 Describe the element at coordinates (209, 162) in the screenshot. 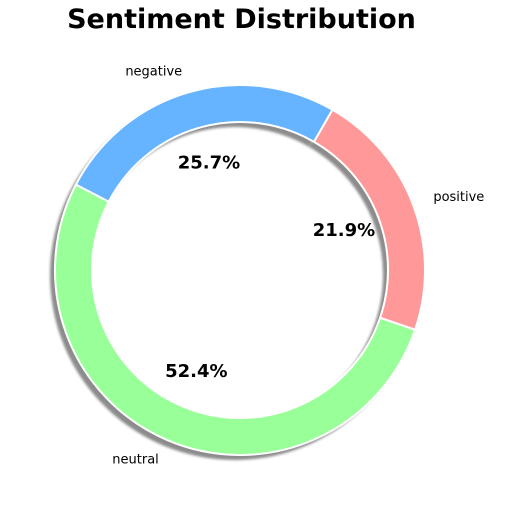

I see `slice-pct-negative: 25.7%` at that location.